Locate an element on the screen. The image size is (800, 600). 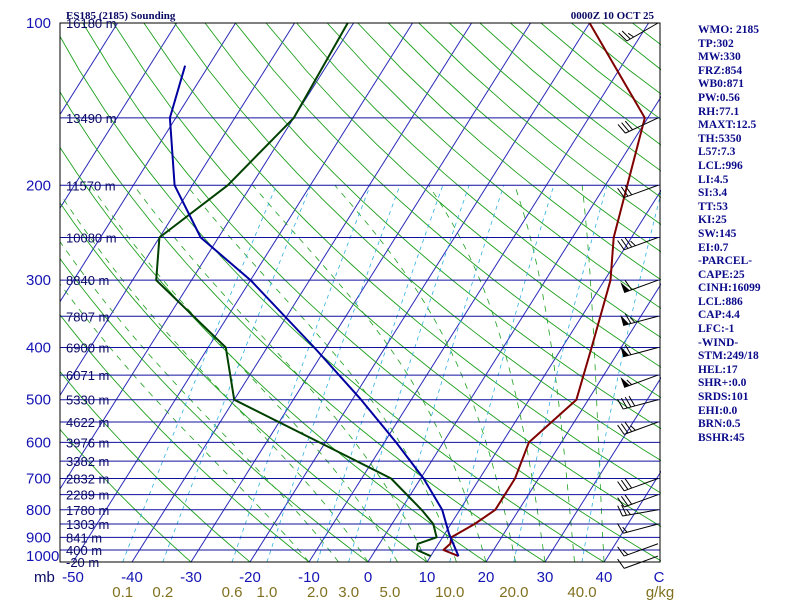
height-label: 6071 m is located at coordinates (87, 375).